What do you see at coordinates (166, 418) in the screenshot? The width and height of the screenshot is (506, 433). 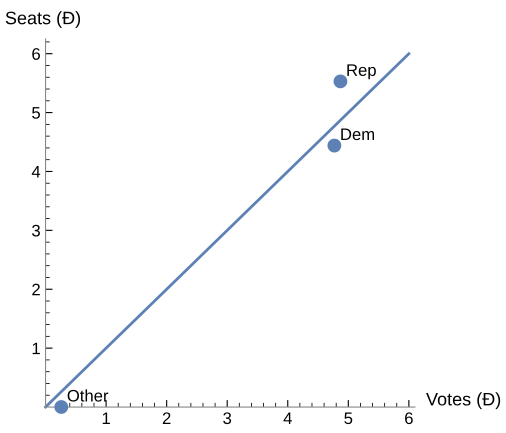 I see `x-tick-label: 2` at bounding box center [166, 418].